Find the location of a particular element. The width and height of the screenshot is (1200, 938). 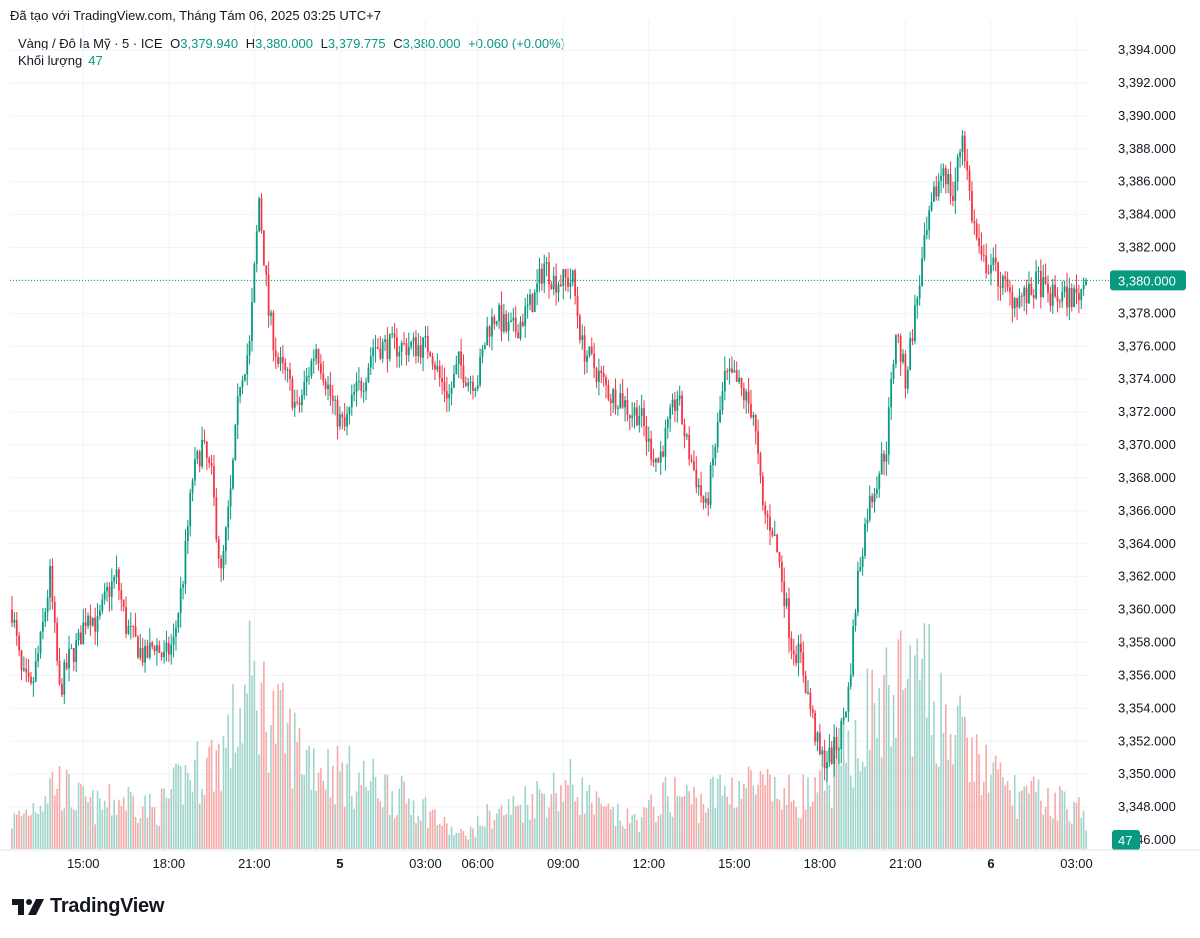

tradingview-logo: TradingView is located at coordinates (88, 906).